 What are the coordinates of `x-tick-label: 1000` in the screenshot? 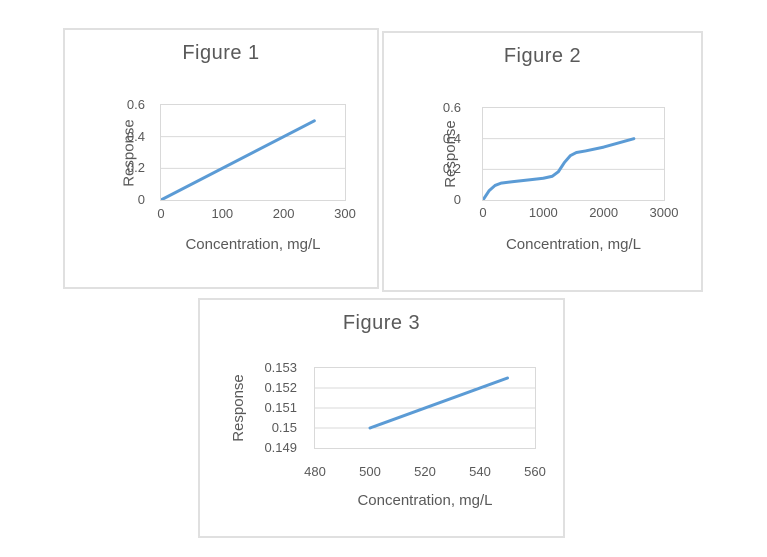 It's located at (543, 212).